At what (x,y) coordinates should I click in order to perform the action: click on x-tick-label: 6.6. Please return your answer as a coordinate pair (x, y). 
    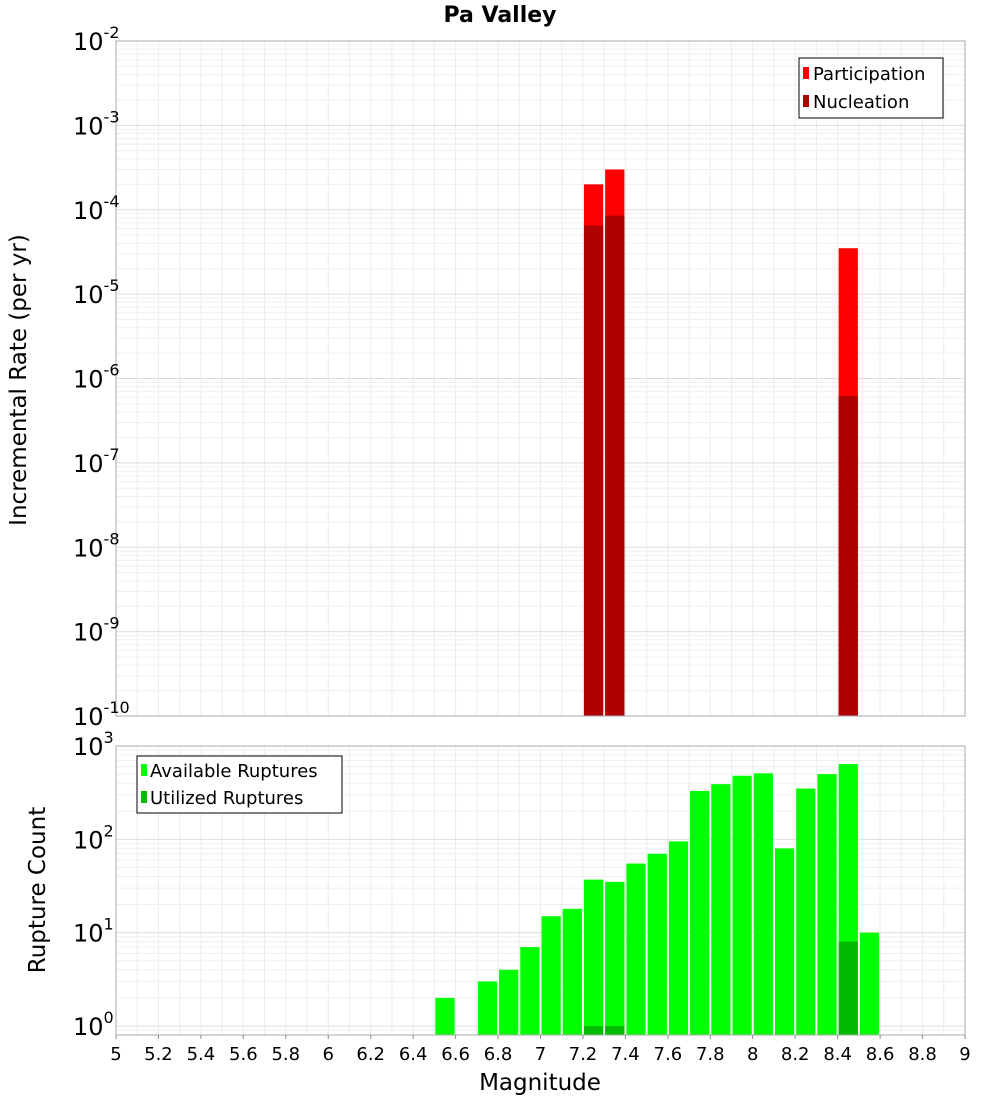
    Looking at the image, I should click on (455, 1054).